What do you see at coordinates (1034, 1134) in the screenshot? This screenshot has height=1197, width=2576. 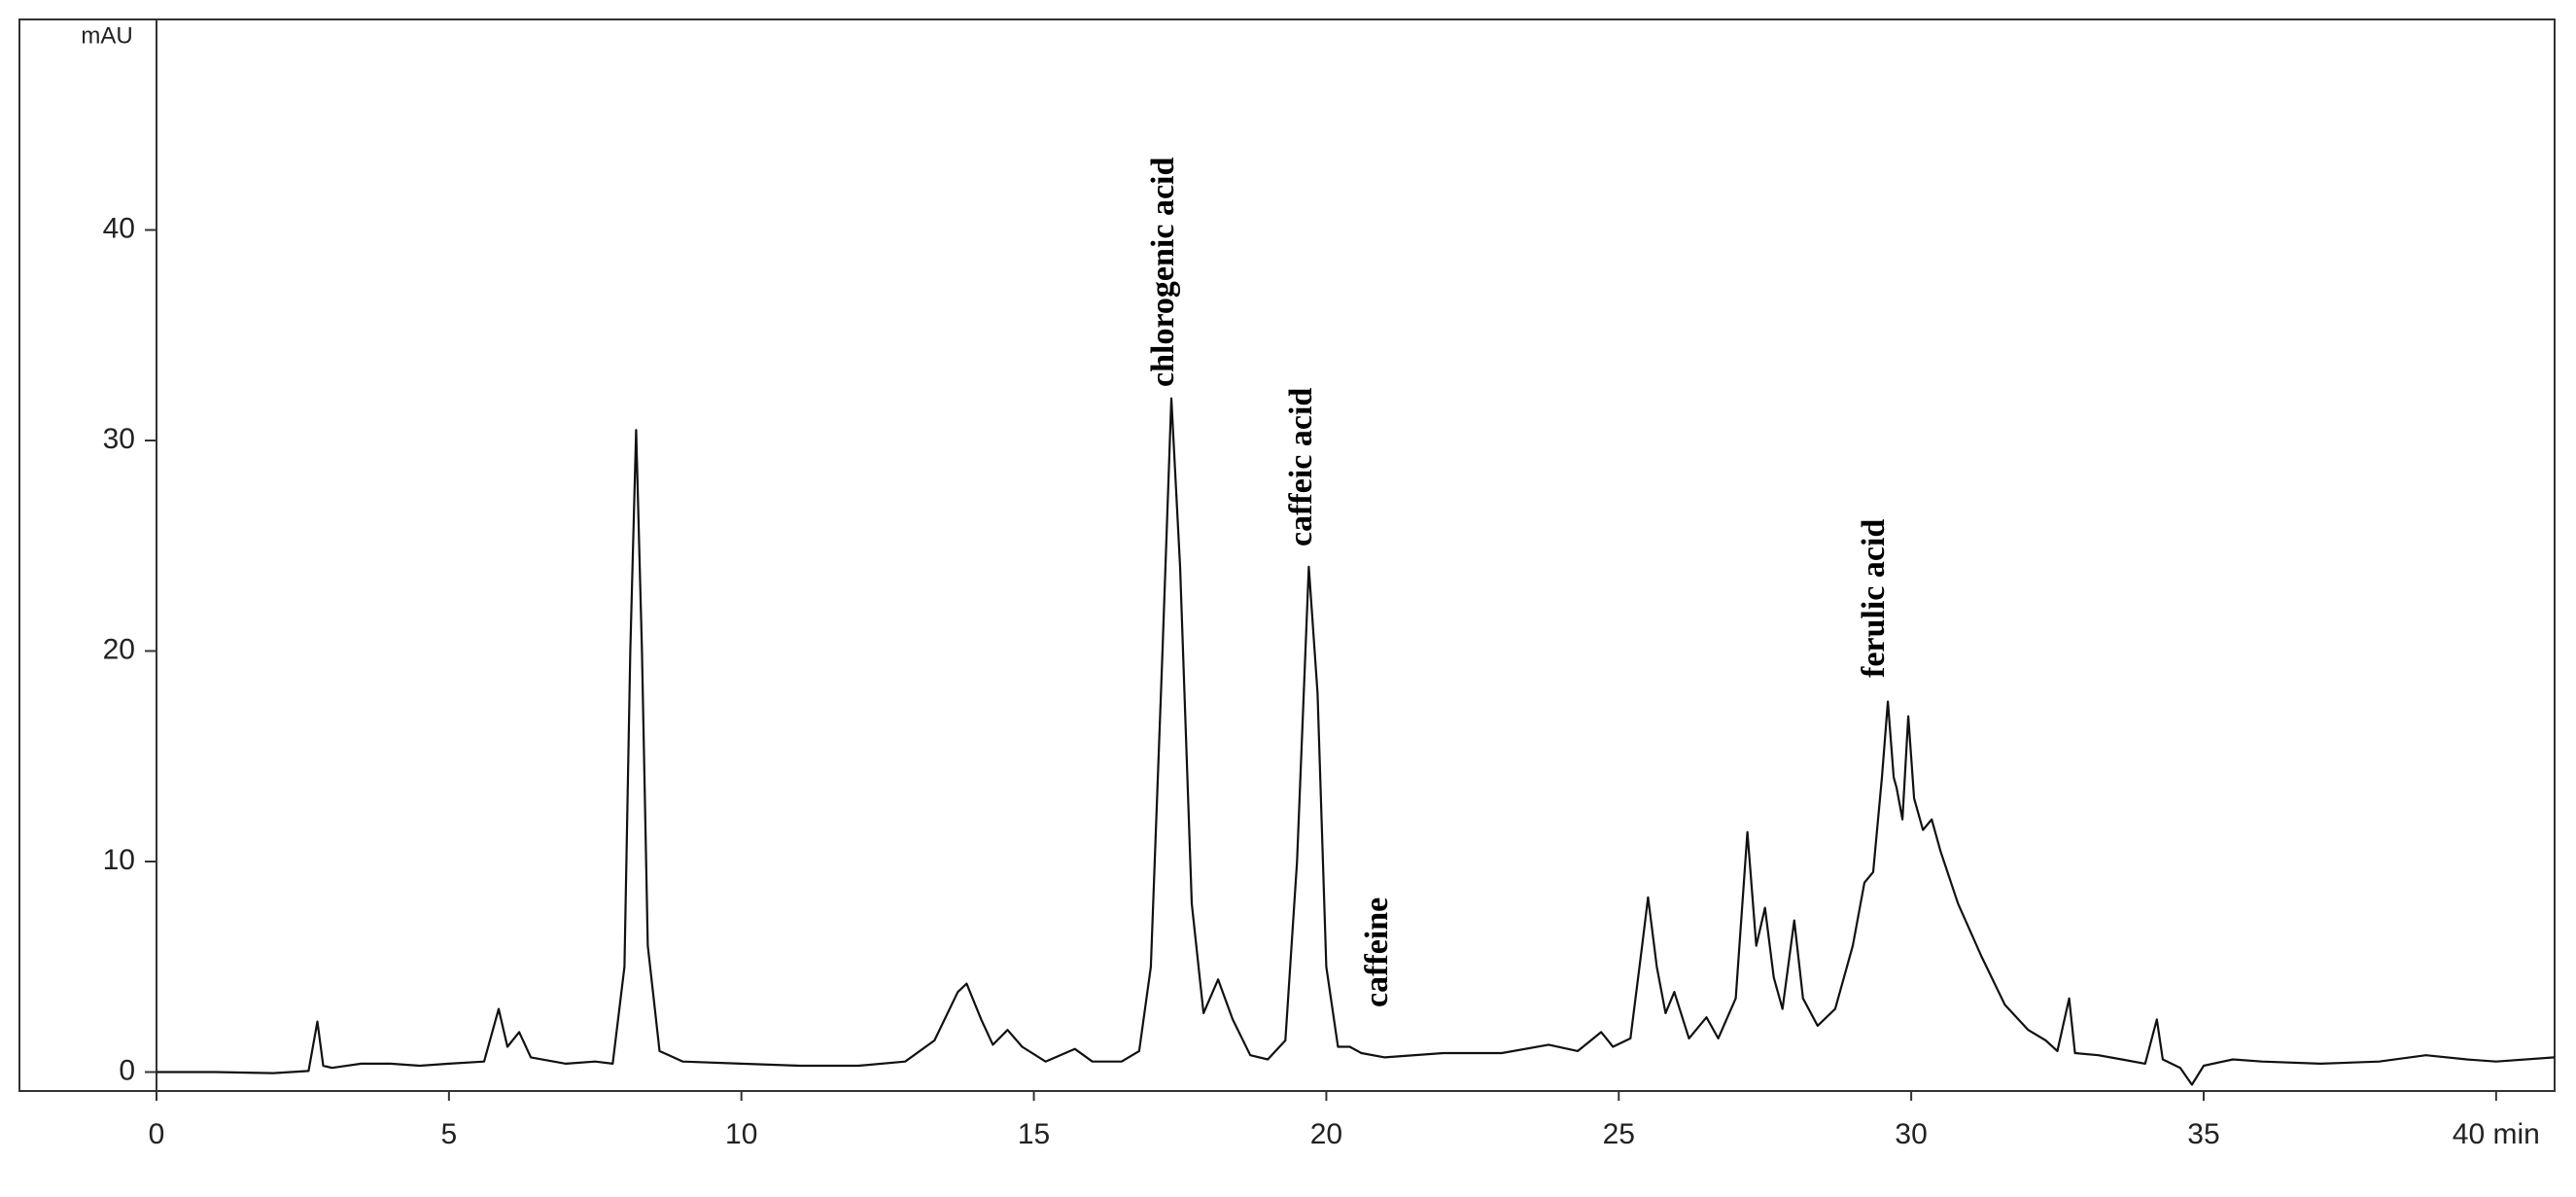 I see `x-tick-label: 15` at bounding box center [1034, 1134].